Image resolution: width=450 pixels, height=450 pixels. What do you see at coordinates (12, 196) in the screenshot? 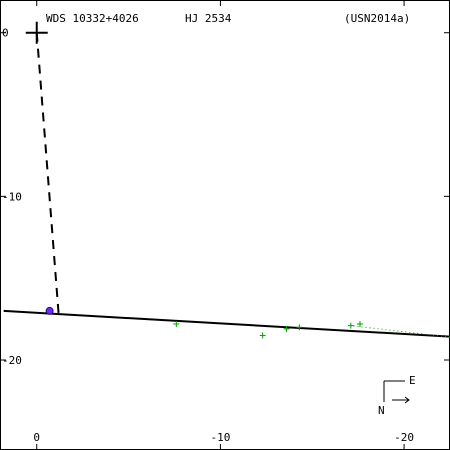
I see `y-tick-label: -10` at bounding box center [12, 196].